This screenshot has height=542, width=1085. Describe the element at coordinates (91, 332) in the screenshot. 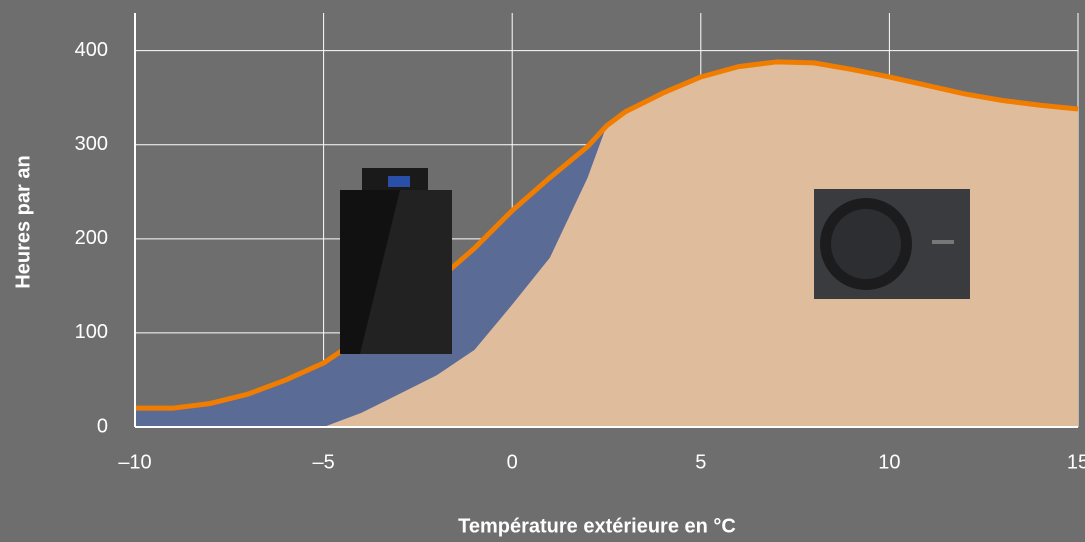

I see `y-tick-label: 100` at that location.